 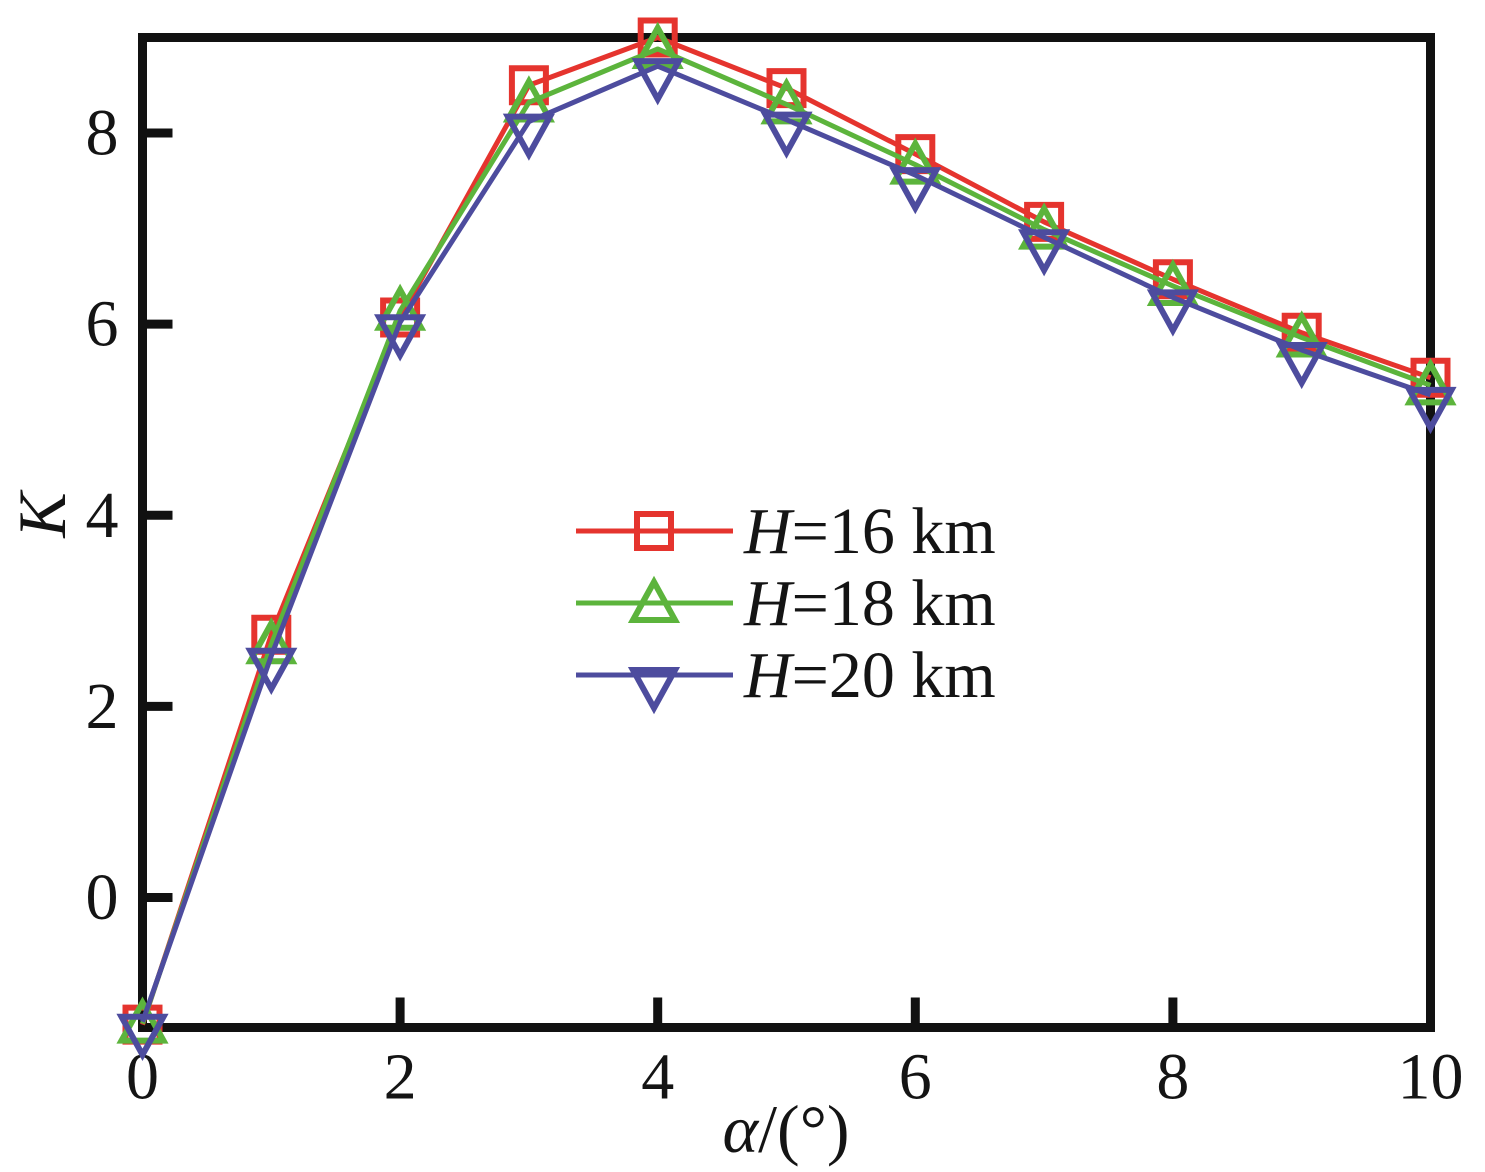 I want to click on legend-item-h18: H=18 km, so click(x=786, y=603).